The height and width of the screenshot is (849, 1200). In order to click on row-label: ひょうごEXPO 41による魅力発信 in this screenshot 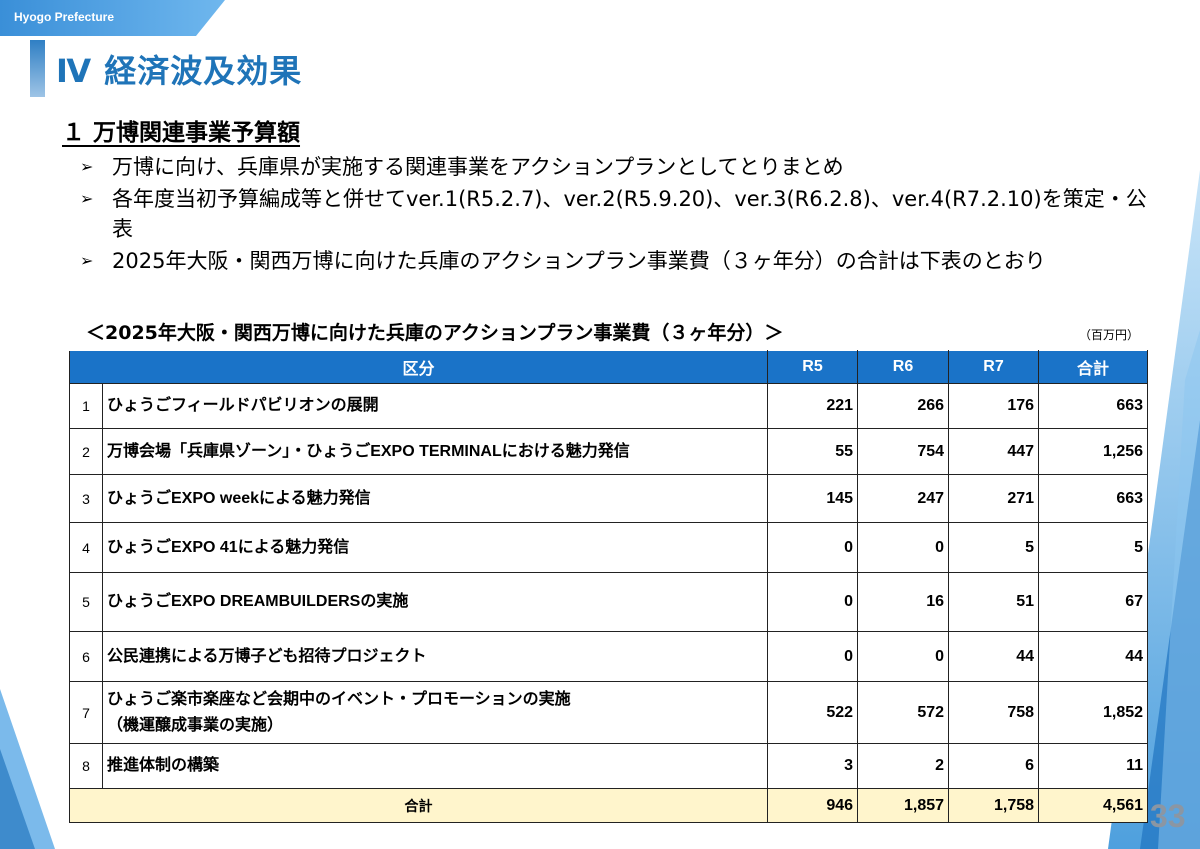, I will do `click(435, 547)`.